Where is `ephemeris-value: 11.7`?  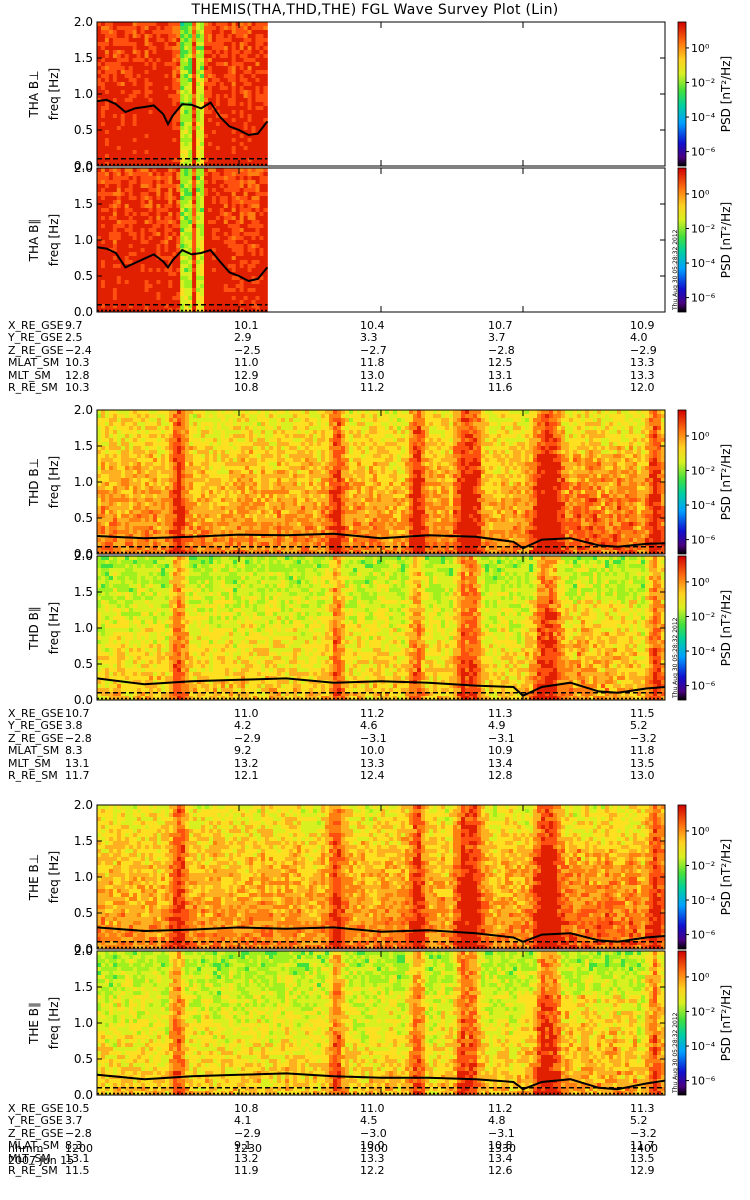
ephemeris-value: 11.7 is located at coordinates (77, 776).